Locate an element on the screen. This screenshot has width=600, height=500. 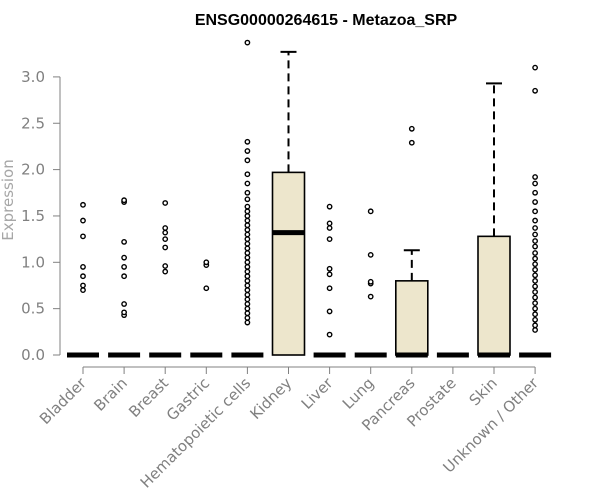
y-tick-label: 0.0 is located at coordinates (33, 355).